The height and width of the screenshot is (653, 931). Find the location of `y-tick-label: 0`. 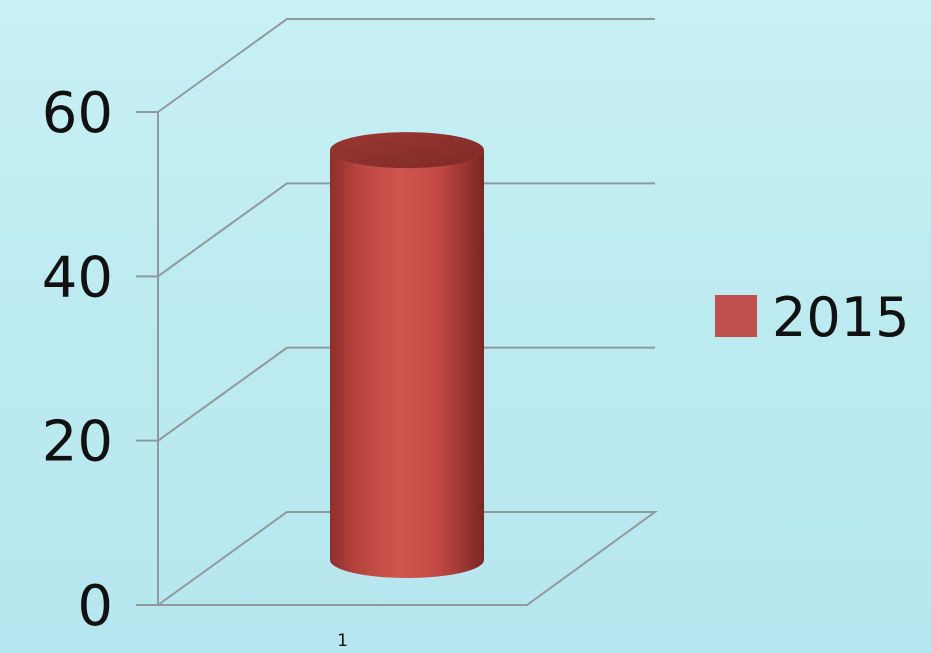

y-tick-label: 0 is located at coordinates (95, 606).